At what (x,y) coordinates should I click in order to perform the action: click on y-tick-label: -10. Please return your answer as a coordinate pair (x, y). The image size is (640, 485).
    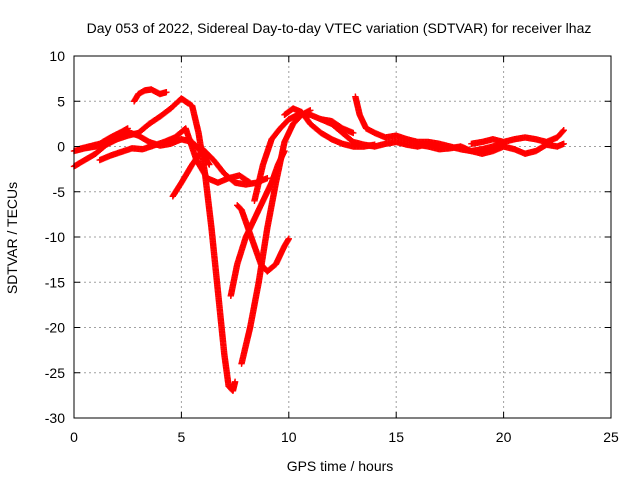
    Looking at the image, I should click on (55, 237).